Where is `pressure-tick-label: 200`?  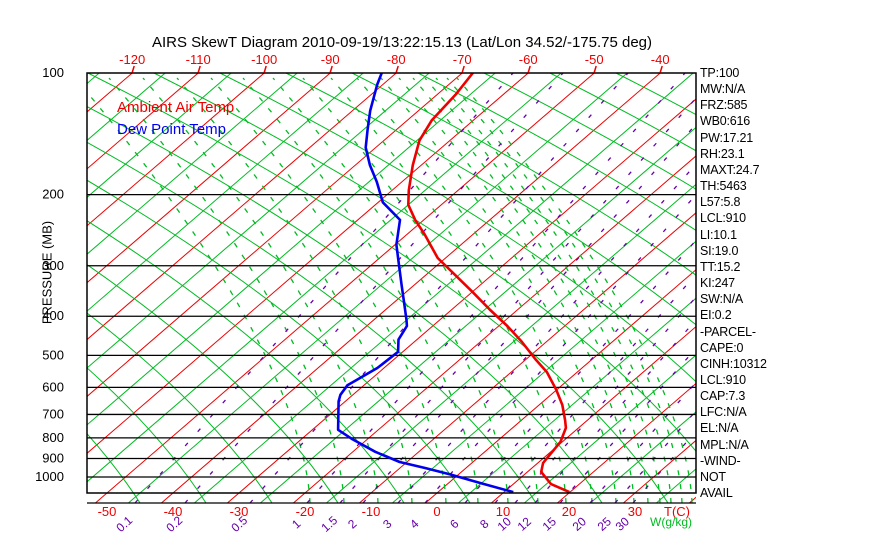 pressure-tick-label: 200 is located at coordinates (53, 194).